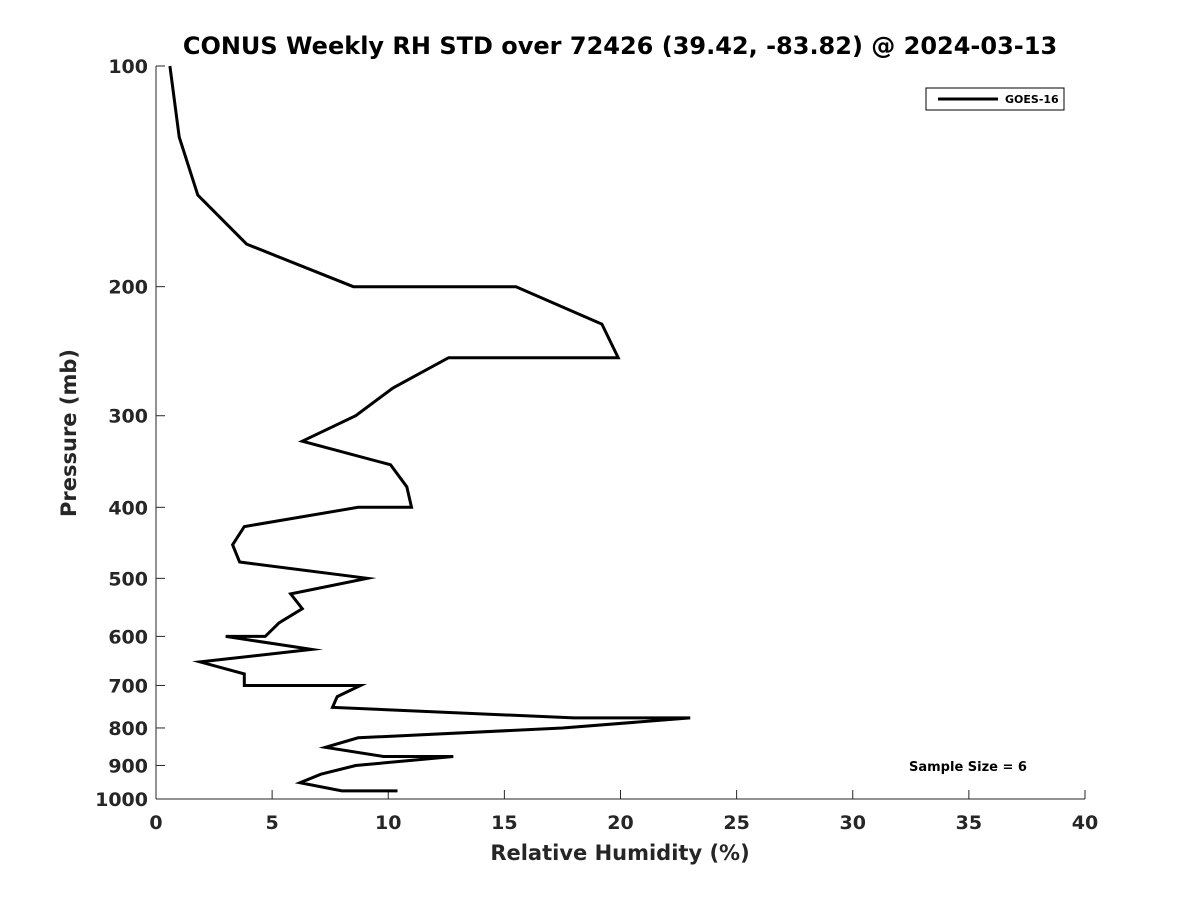  I want to click on x-tick-label: 40, so click(1085, 823).